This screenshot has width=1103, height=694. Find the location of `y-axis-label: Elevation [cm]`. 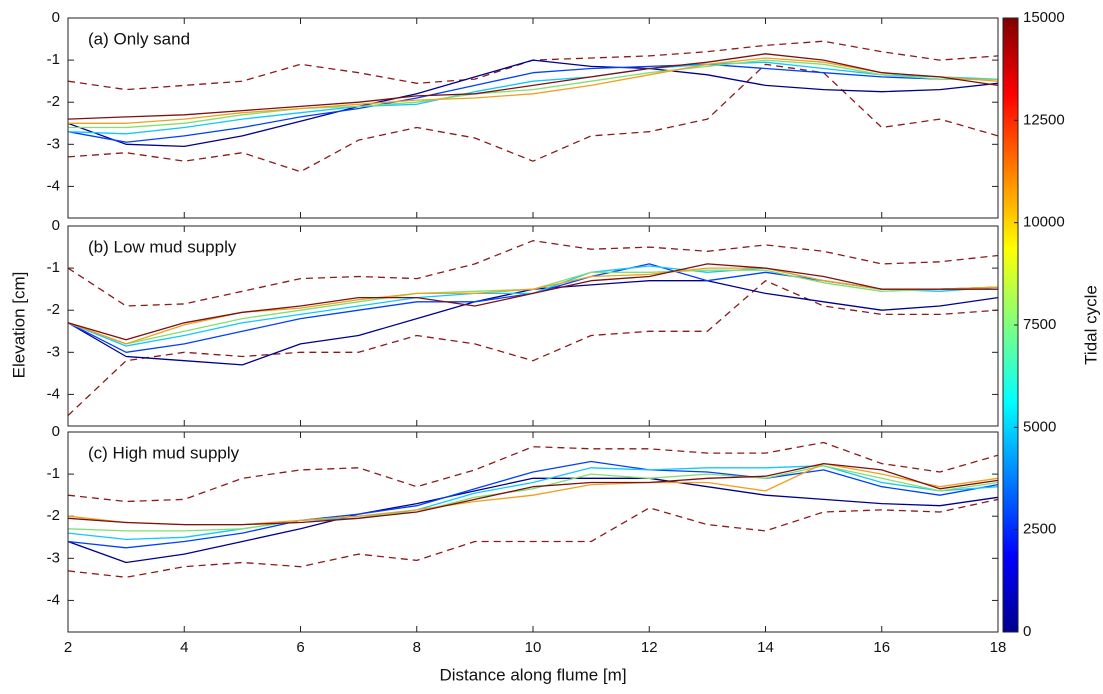

y-axis-label: Elevation [cm] is located at coordinates (18, 325).